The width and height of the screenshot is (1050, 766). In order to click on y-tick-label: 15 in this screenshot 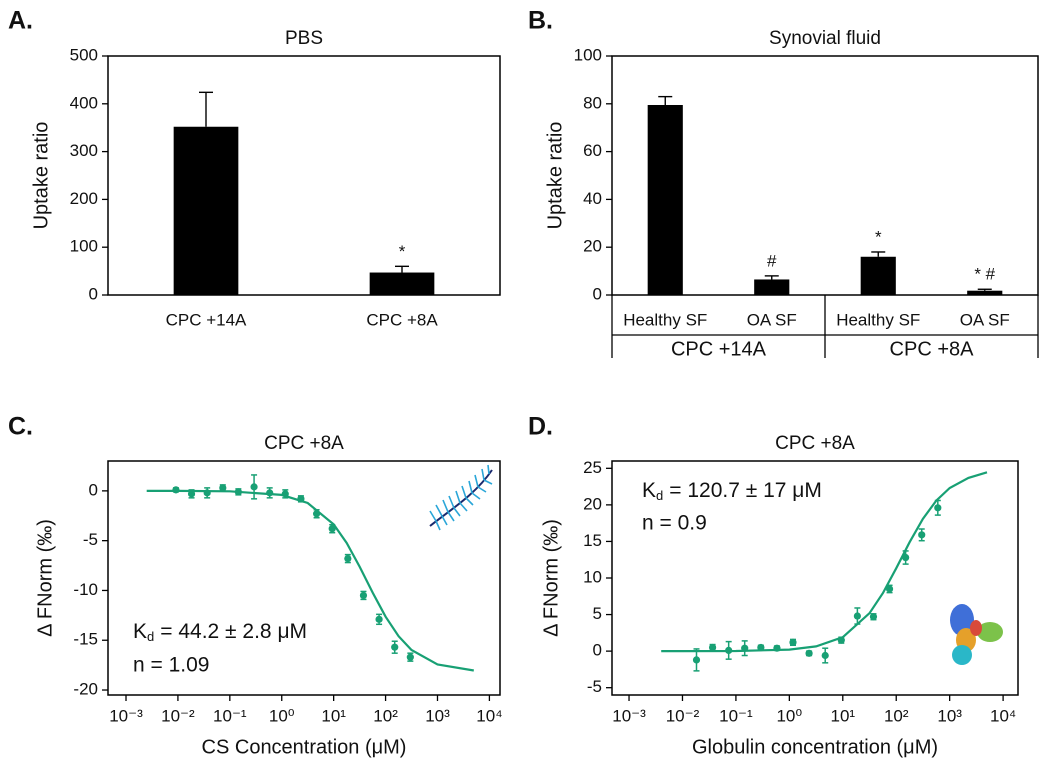, I will do `click(592, 540)`.